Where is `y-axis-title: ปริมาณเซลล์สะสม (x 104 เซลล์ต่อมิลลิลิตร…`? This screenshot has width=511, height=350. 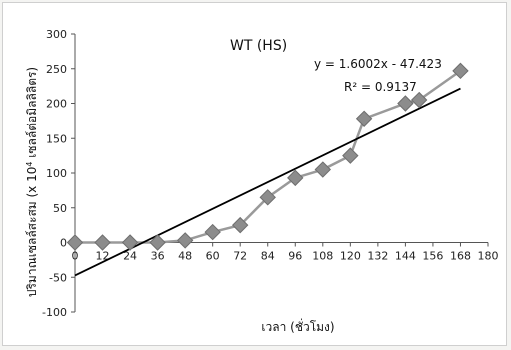
y-axis-title: ปริมาณเซลล์สะสม (x 104 เซลล์ต่อมิลลิลิตร… is located at coordinates (32, 182).